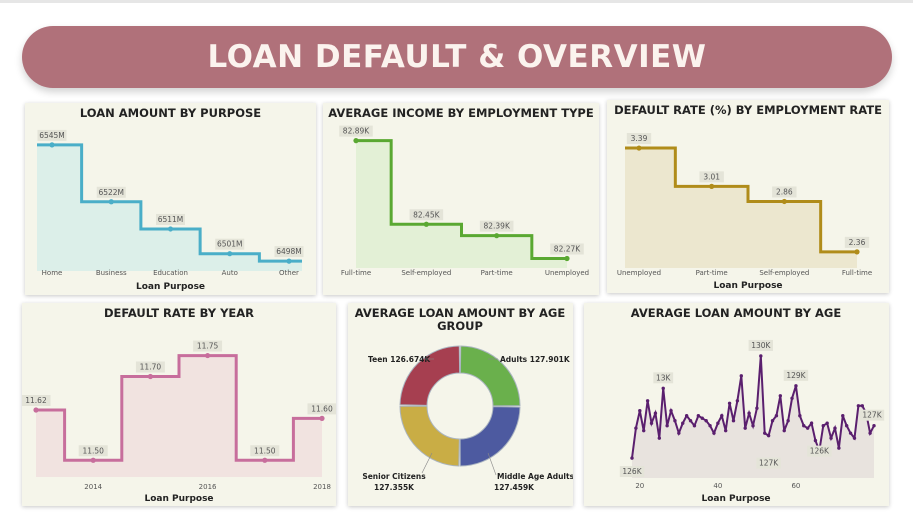 The image size is (913, 531). Describe the element at coordinates (795, 486) in the screenshot. I see `x-tick-label: 60` at that location.